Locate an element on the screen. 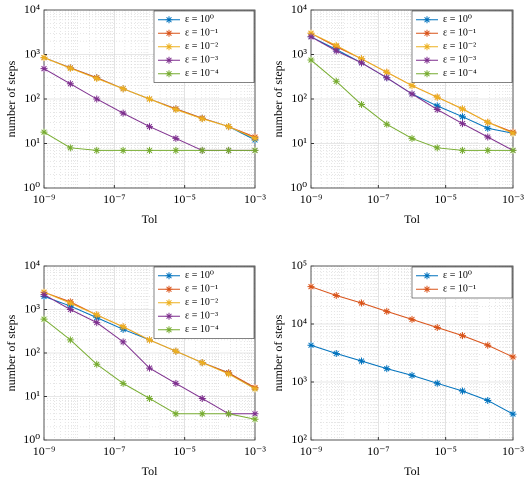 The height and width of the screenshot is (487, 529). y-tick-label: 10⁵ is located at coordinates (299, 265).